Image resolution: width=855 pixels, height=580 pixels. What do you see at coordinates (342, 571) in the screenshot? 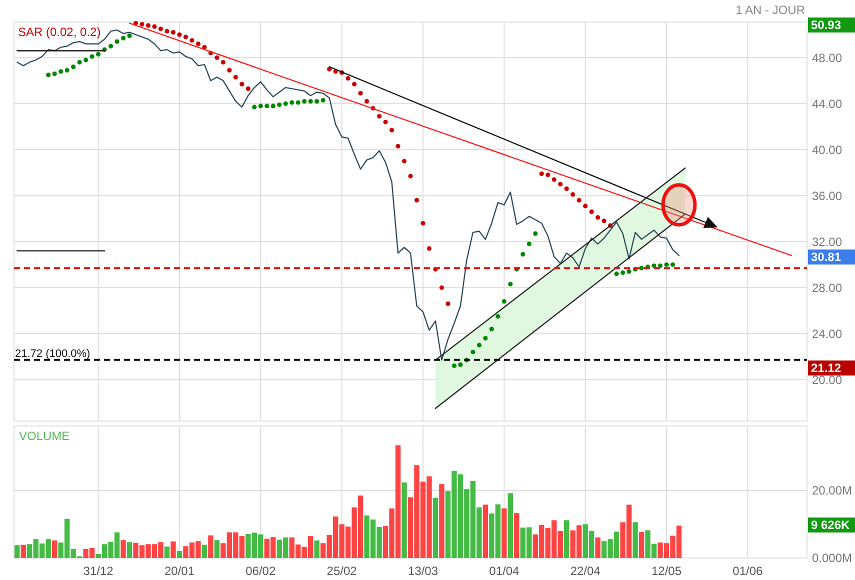
I see `x-tick-label: 25/02` at bounding box center [342, 571].